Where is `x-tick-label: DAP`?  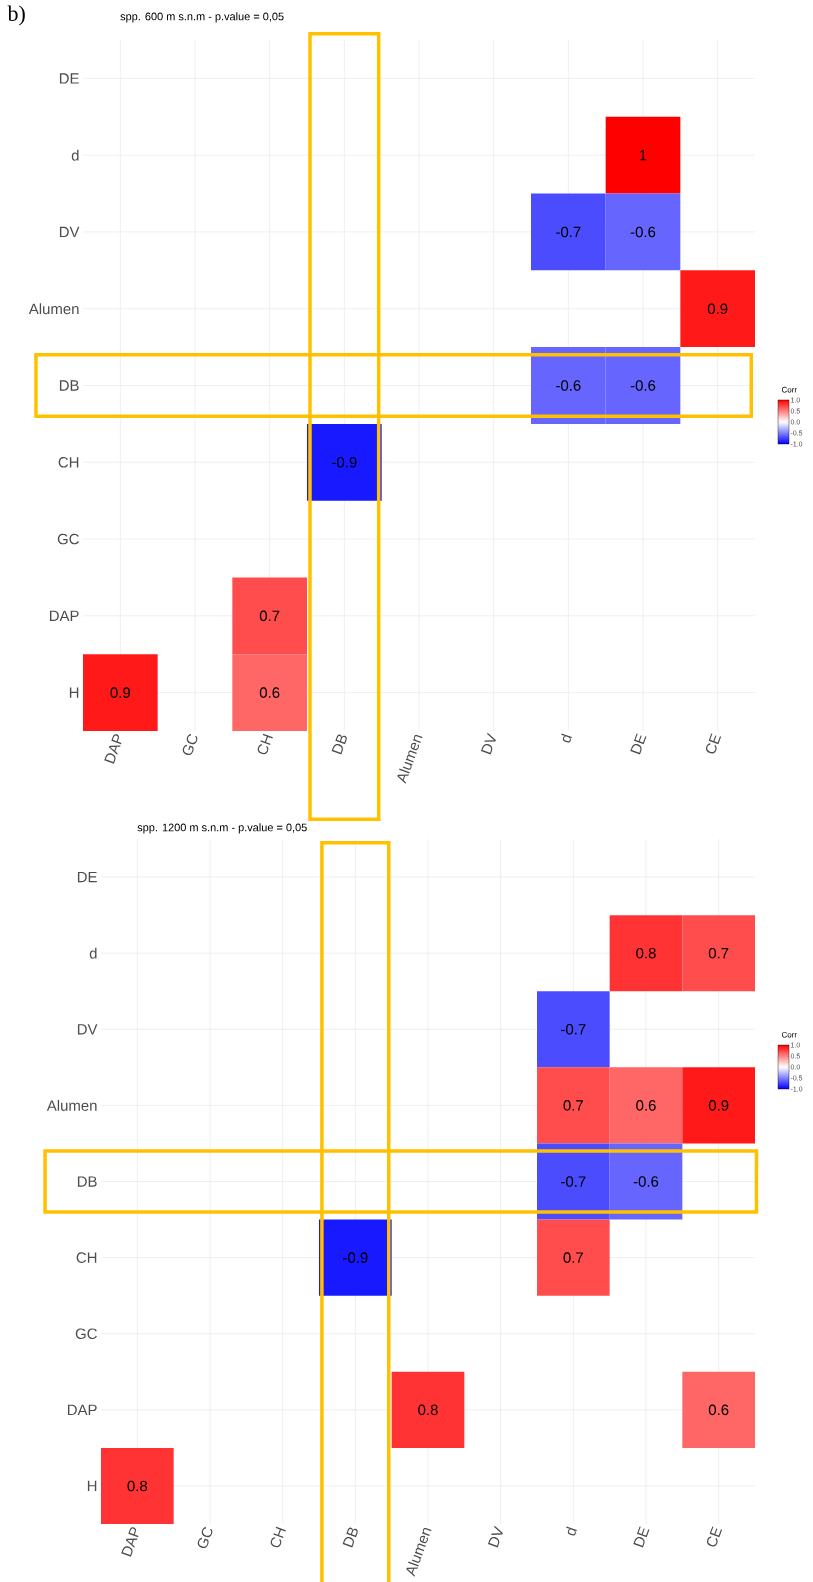 x-tick-label: DAP is located at coordinates (130, 1542).